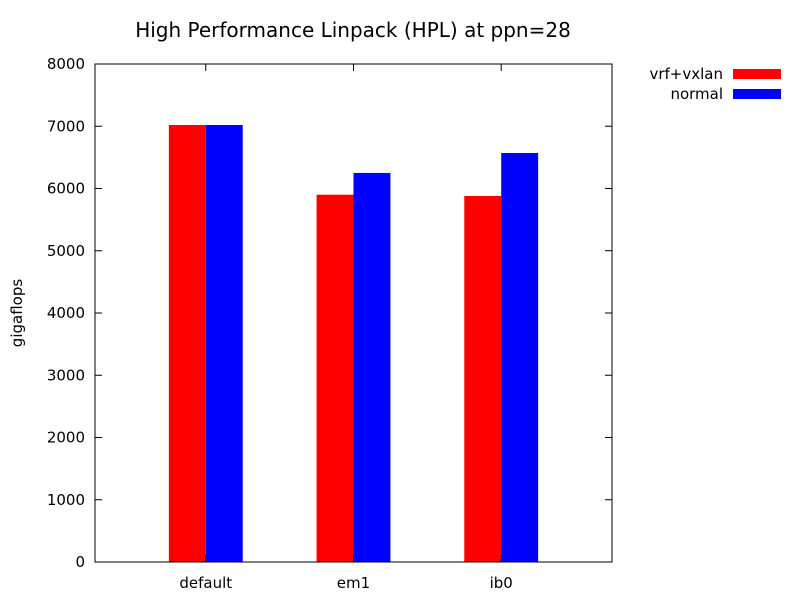 This screenshot has height=600, width=800. I want to click on bar-normal-ib0, so click(520, 357).